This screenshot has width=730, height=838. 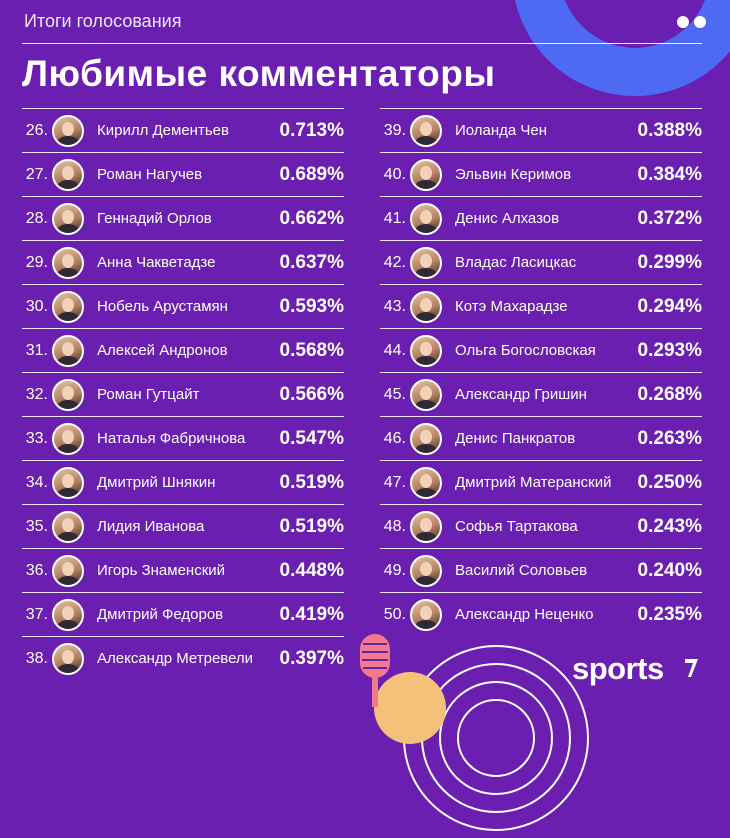 I want to click on commentator-name: Софья Тартакова, so click(x=516, y=526).